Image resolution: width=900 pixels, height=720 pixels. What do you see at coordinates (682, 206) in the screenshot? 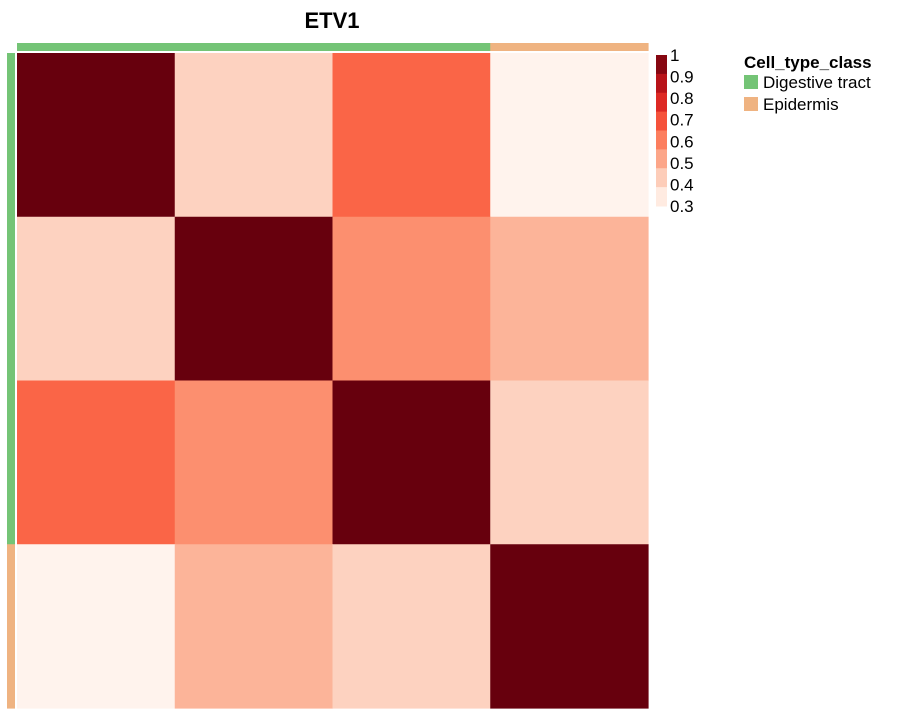
I see `colorbar-tick-label: 0.3` at bounding box center [682, 206].